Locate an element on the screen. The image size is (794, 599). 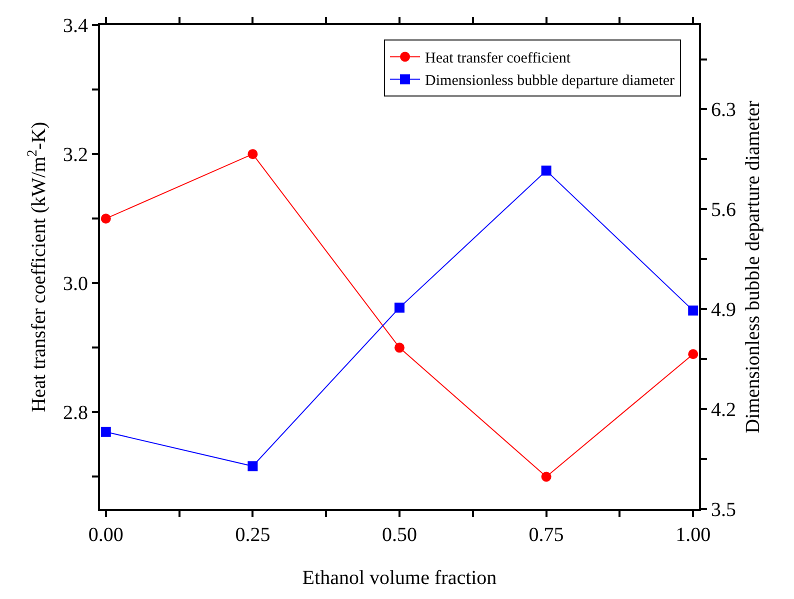
x-tick-label: 0.75 is located at coordinates (546, 535).